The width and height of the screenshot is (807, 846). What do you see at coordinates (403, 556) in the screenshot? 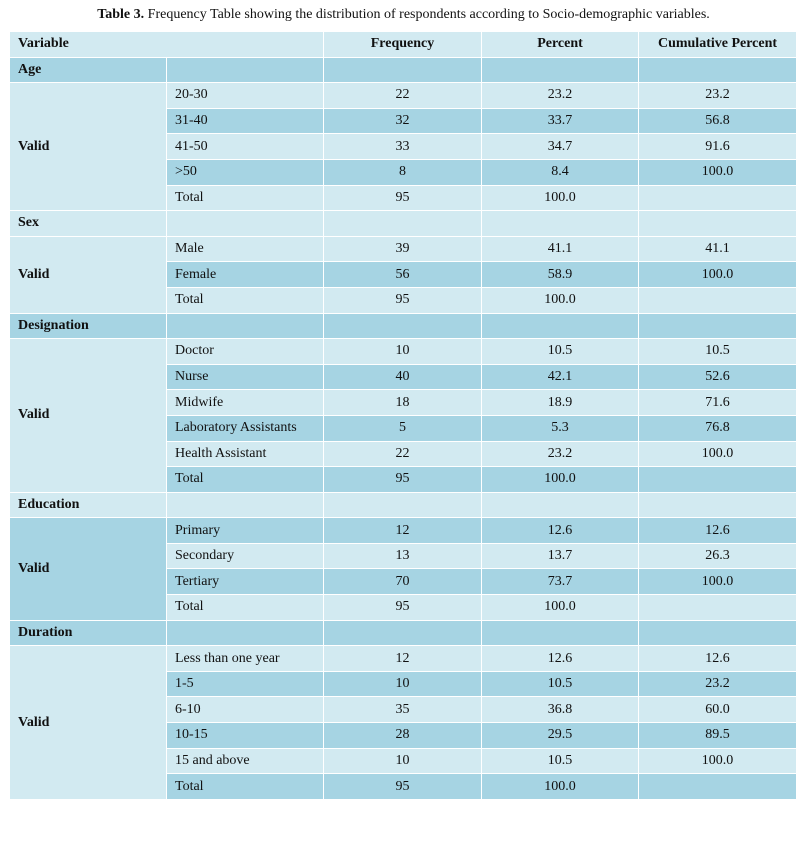
I see `frequency-cell: 13` at bounding box center [403, 556].